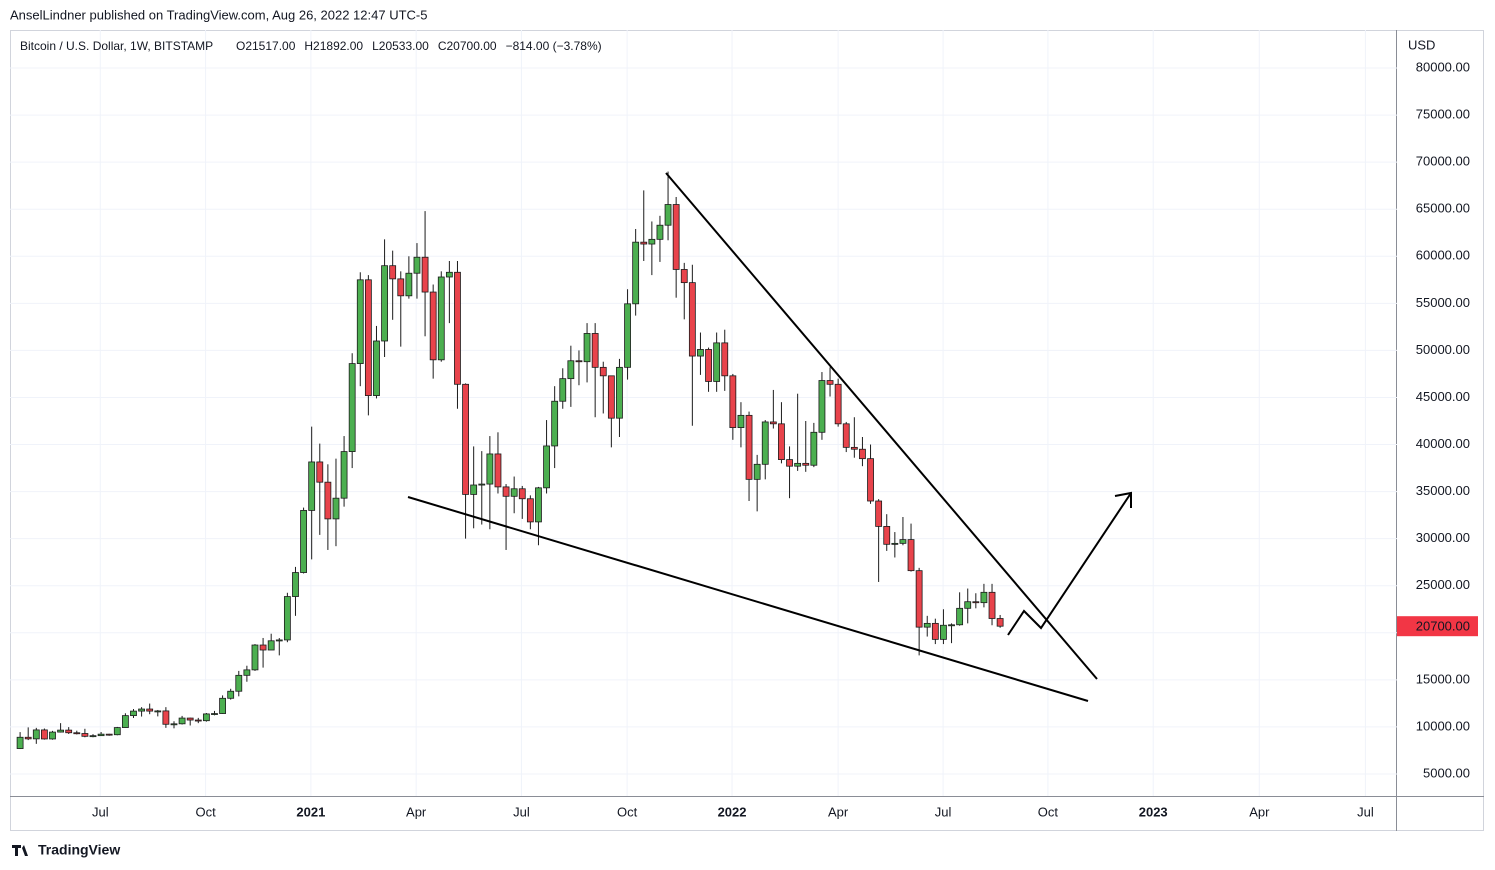 The image size is (1495, 870). I want to click on symbol-title: Bitcoin / U.S. Dollar, 1W, BITSTAMP, so click(116, 46).